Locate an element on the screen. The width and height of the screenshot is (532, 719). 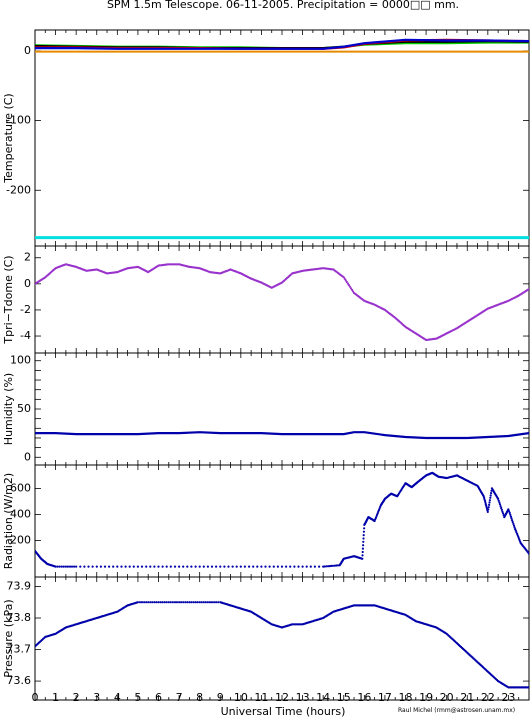
humidity-y-axis-label: Humidity (%) is located at coordinates (8, 409).